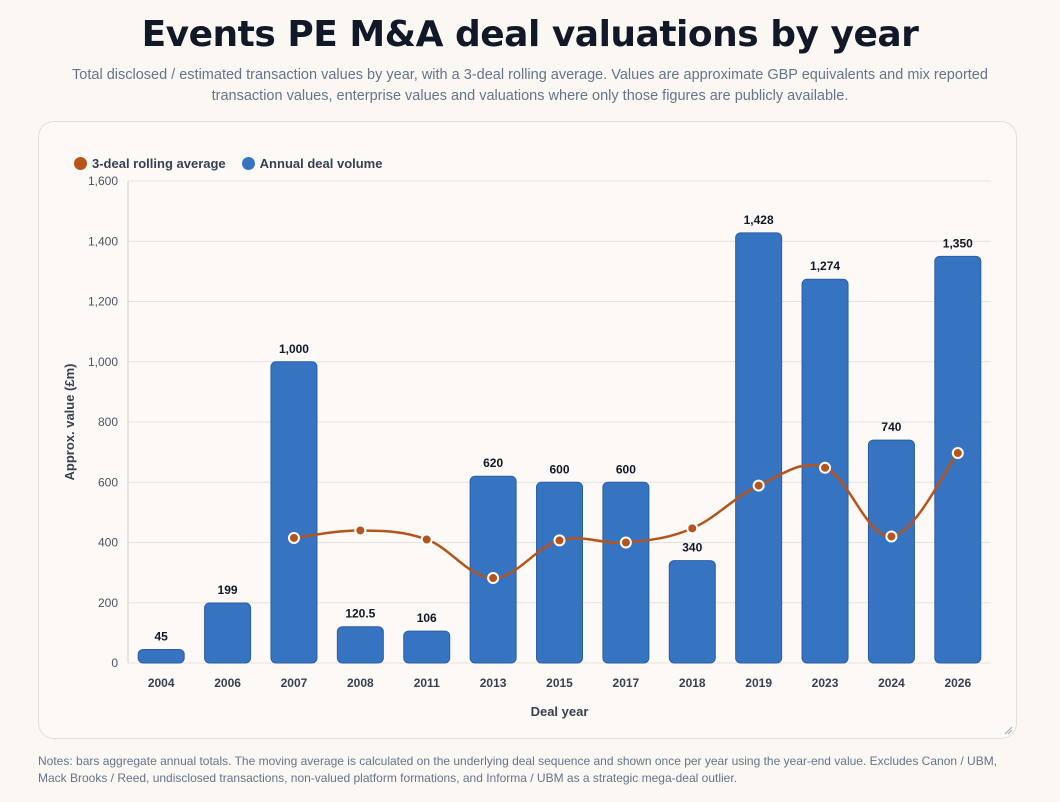 The image size is (1060, 802). Describe the element at coordinates (108, 482) in the screenshot. I see `y-tick-label: 600` at that location.